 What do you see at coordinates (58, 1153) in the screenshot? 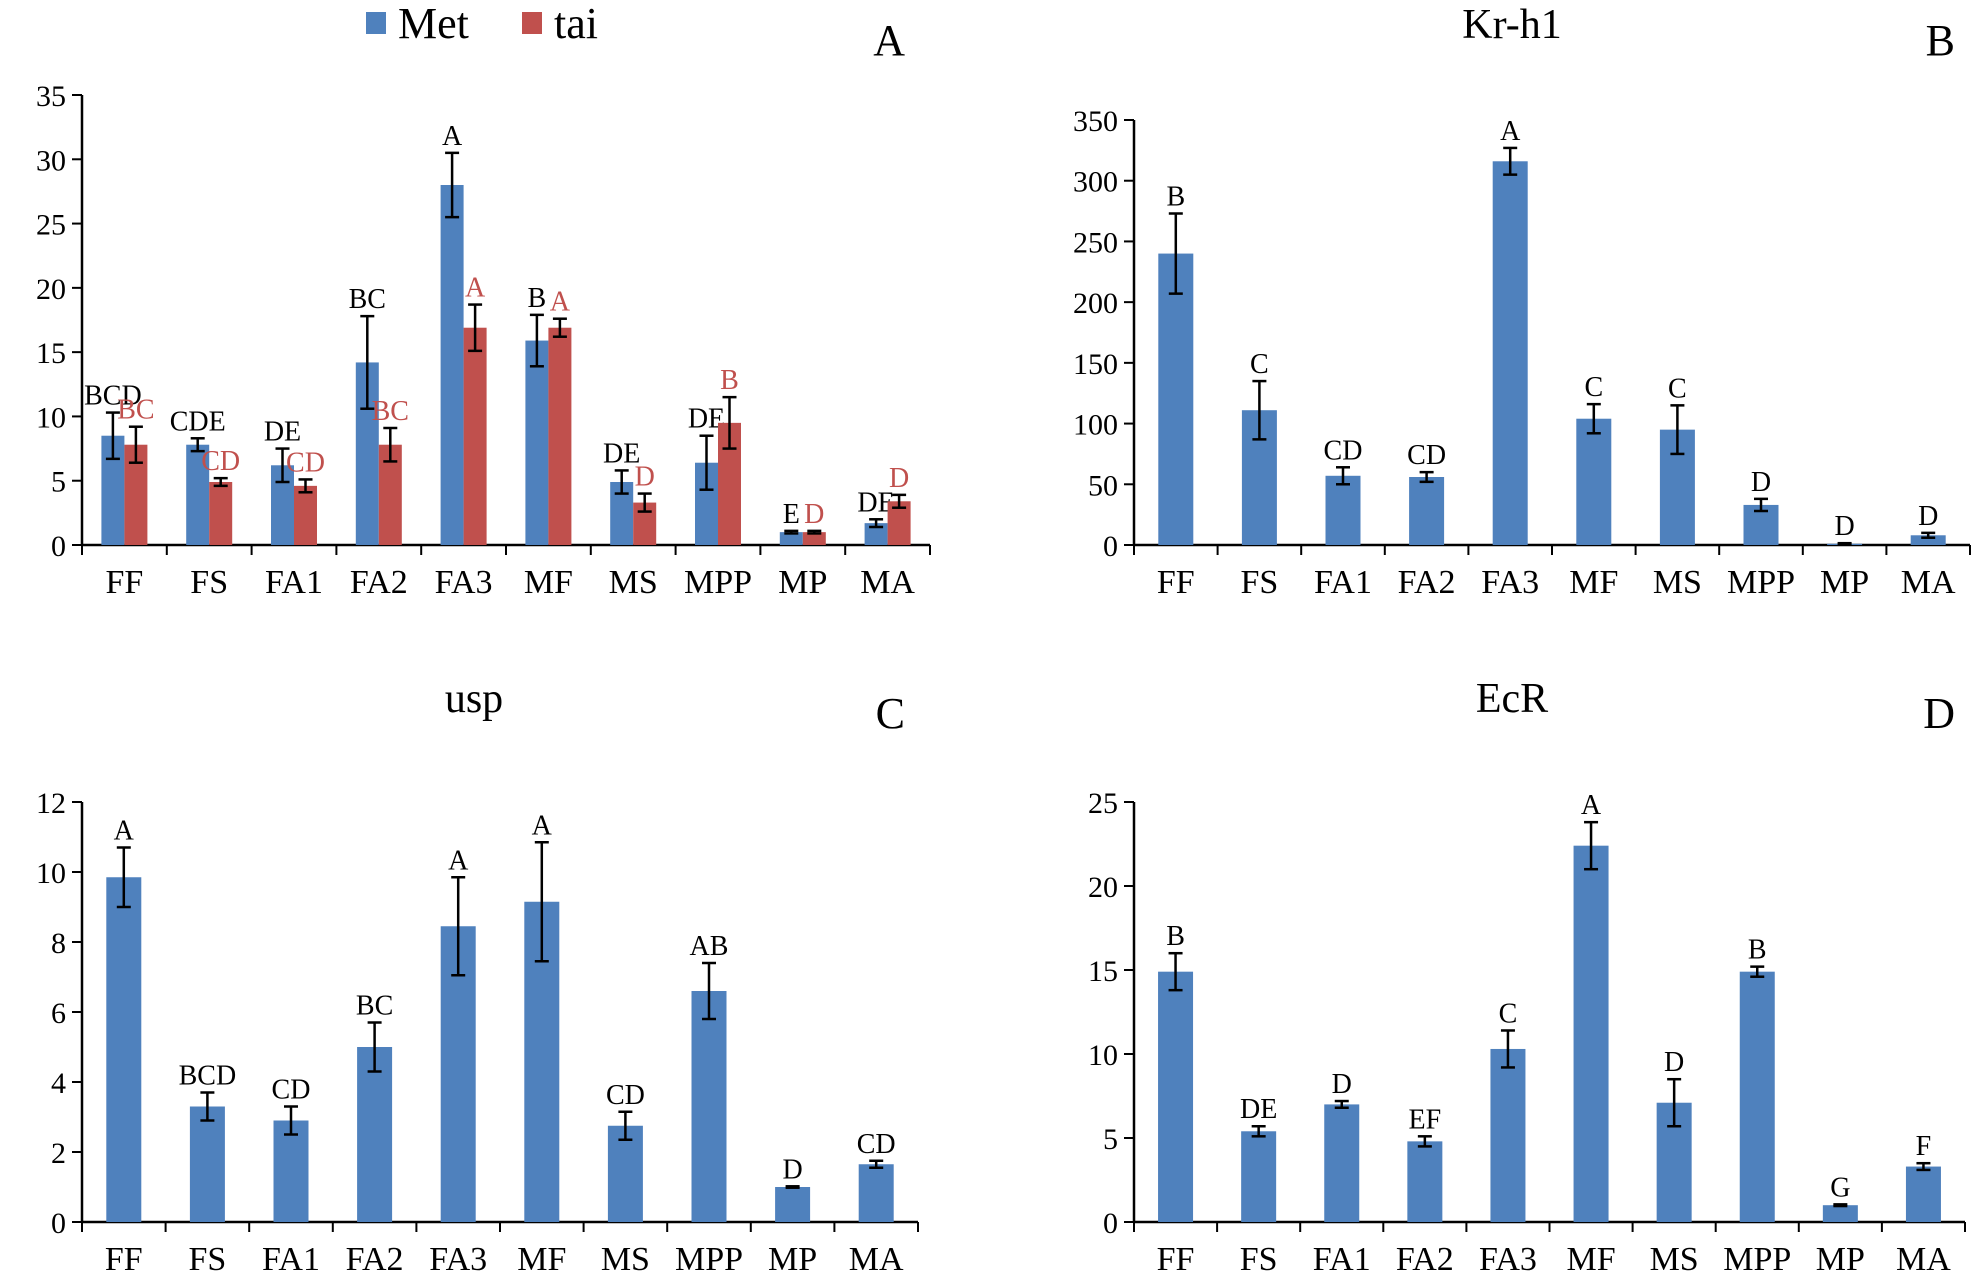
I see `y-tick-label: 2` at bounding box center [58, 1153].